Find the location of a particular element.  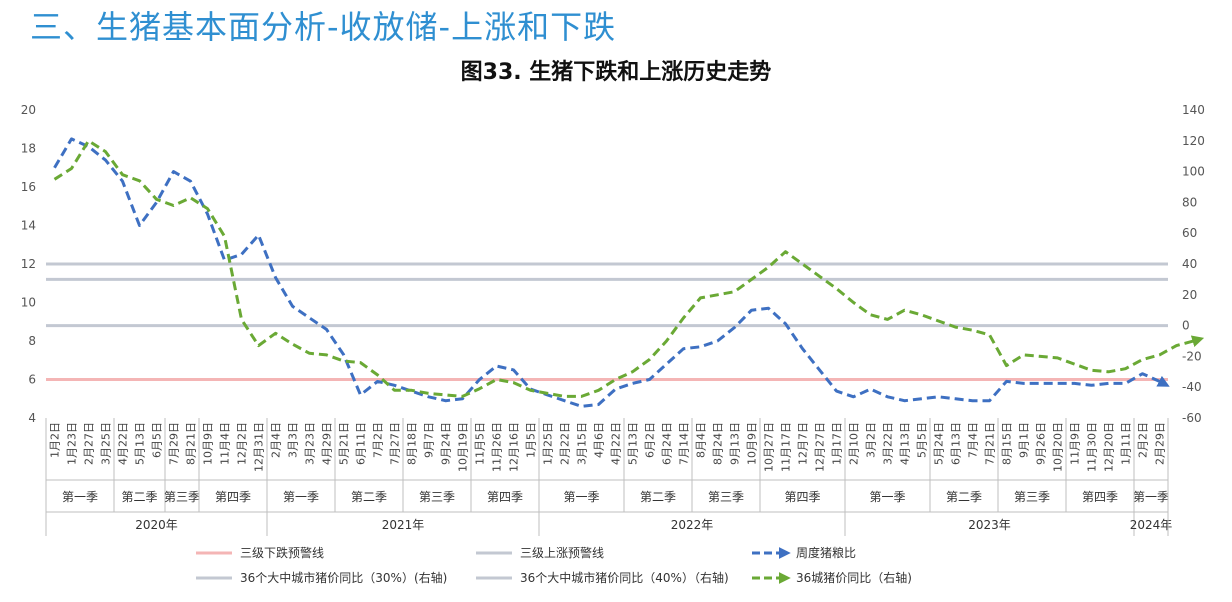

x-tick-label: 3月22日 is located at coordinates (888, 443).